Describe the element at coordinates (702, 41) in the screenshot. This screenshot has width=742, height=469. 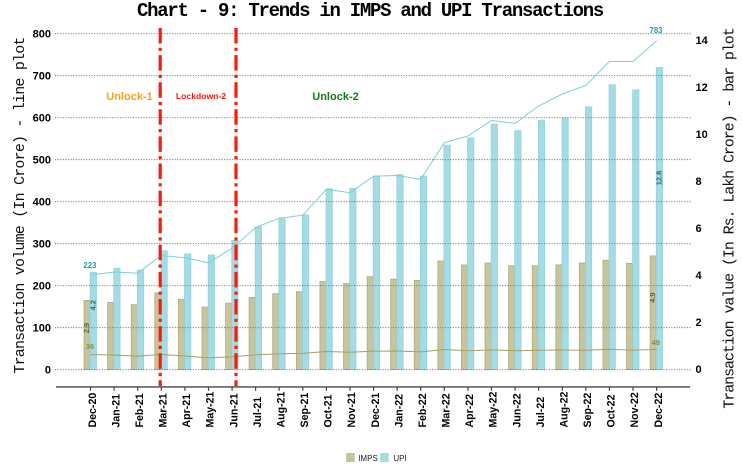
I see `svg-text: 14` at that location.